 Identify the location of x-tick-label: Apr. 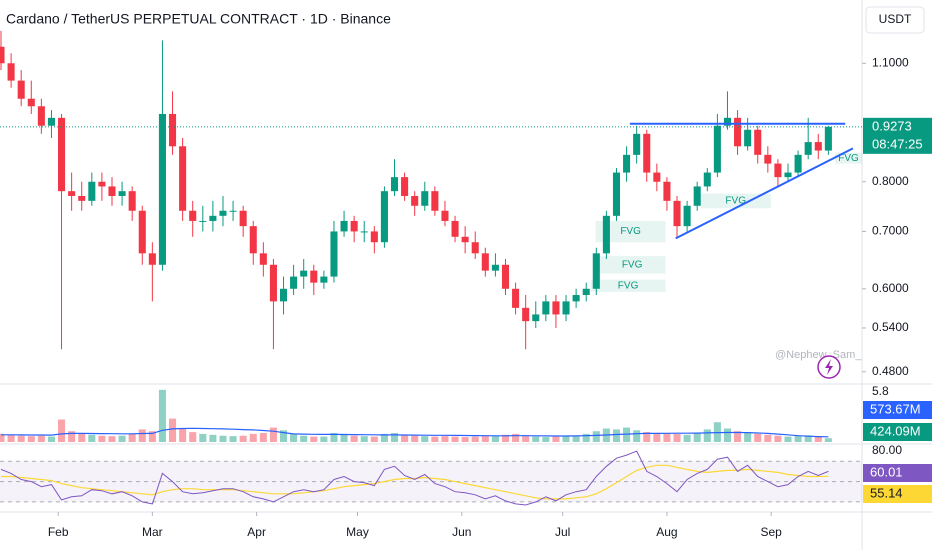
(256, 532).